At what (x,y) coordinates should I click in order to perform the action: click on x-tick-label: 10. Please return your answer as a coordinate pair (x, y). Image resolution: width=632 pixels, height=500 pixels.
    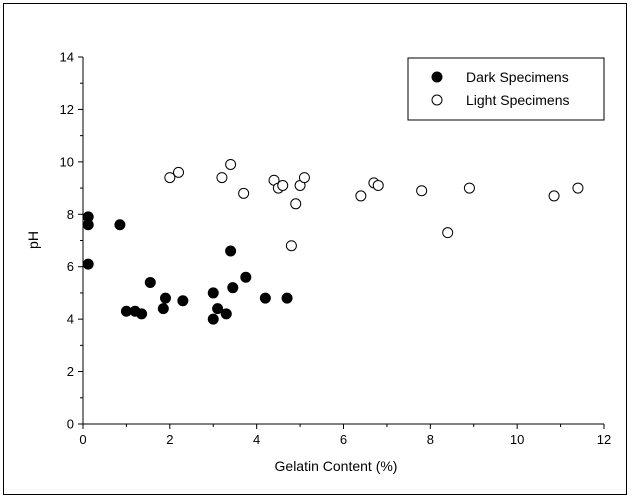
    Looking at the image, I should click on (517, 439).